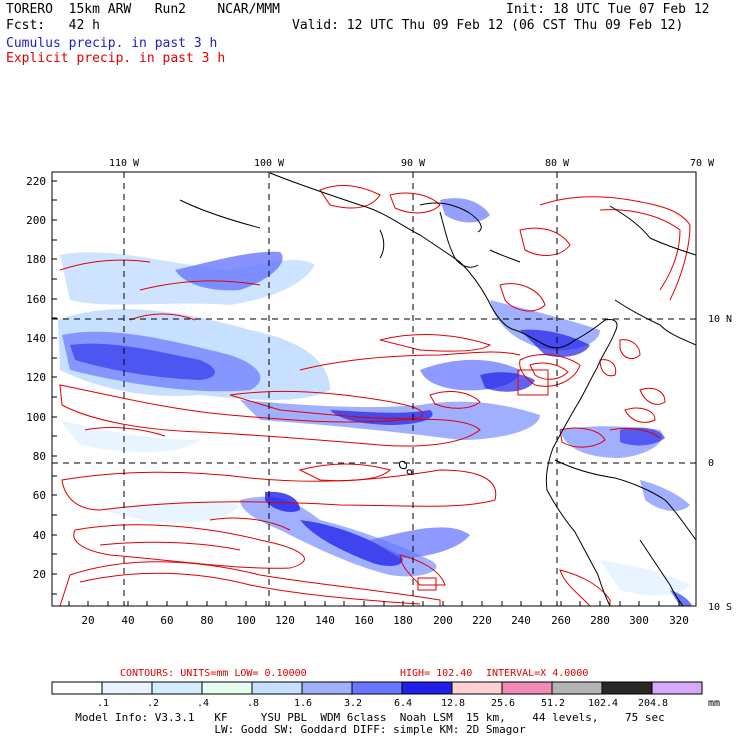  What do you see at coordinates (600, 620) in the screenshot?
I see `x-tick-label: 280` at bounding box center [600, 620].